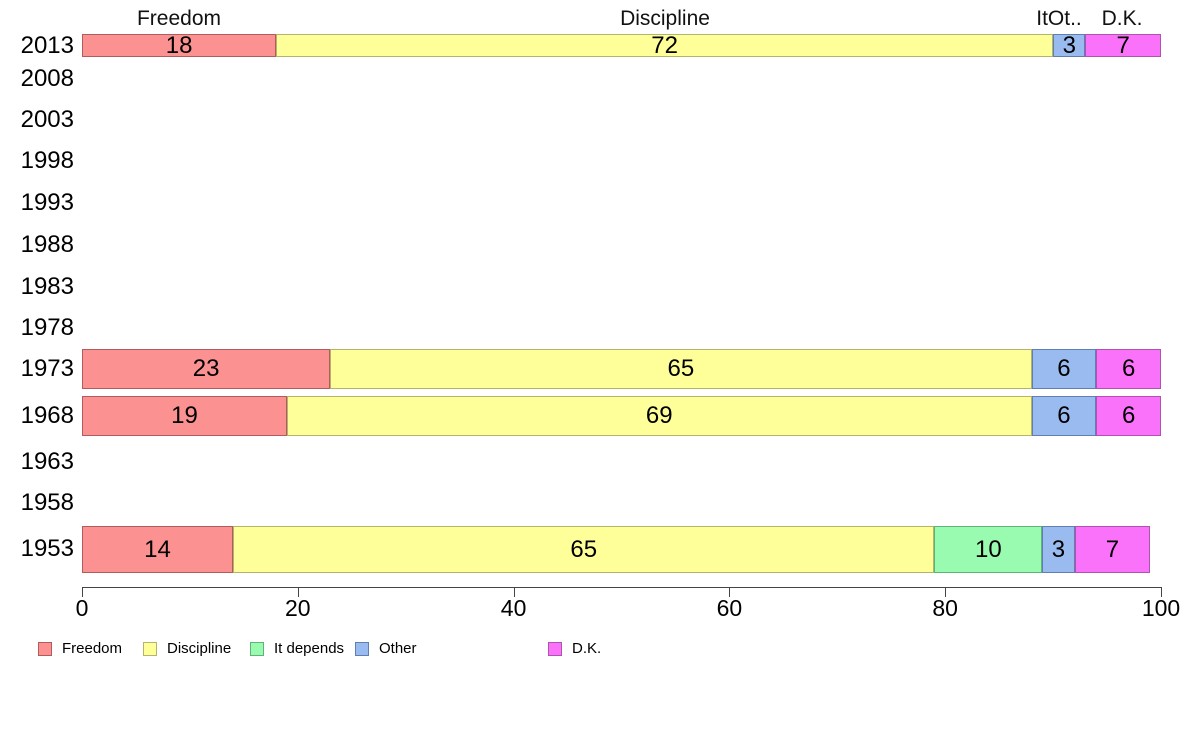 Image resolution: width=1188 pixels, height=736 pixels. I want to click on year-label: 2008, so click(47, 78).